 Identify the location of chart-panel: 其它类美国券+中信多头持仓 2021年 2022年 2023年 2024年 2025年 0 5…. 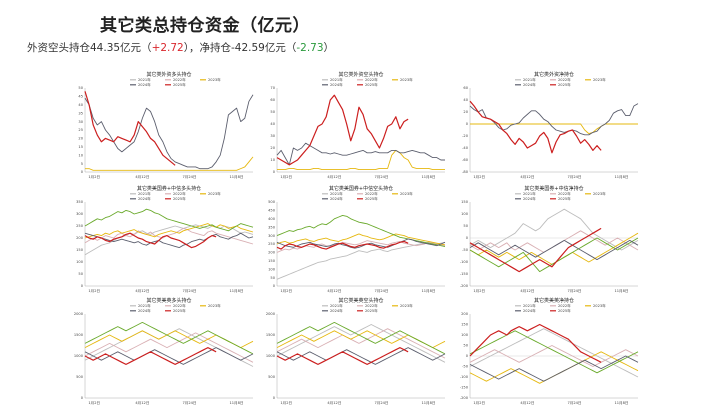
(165, 240).